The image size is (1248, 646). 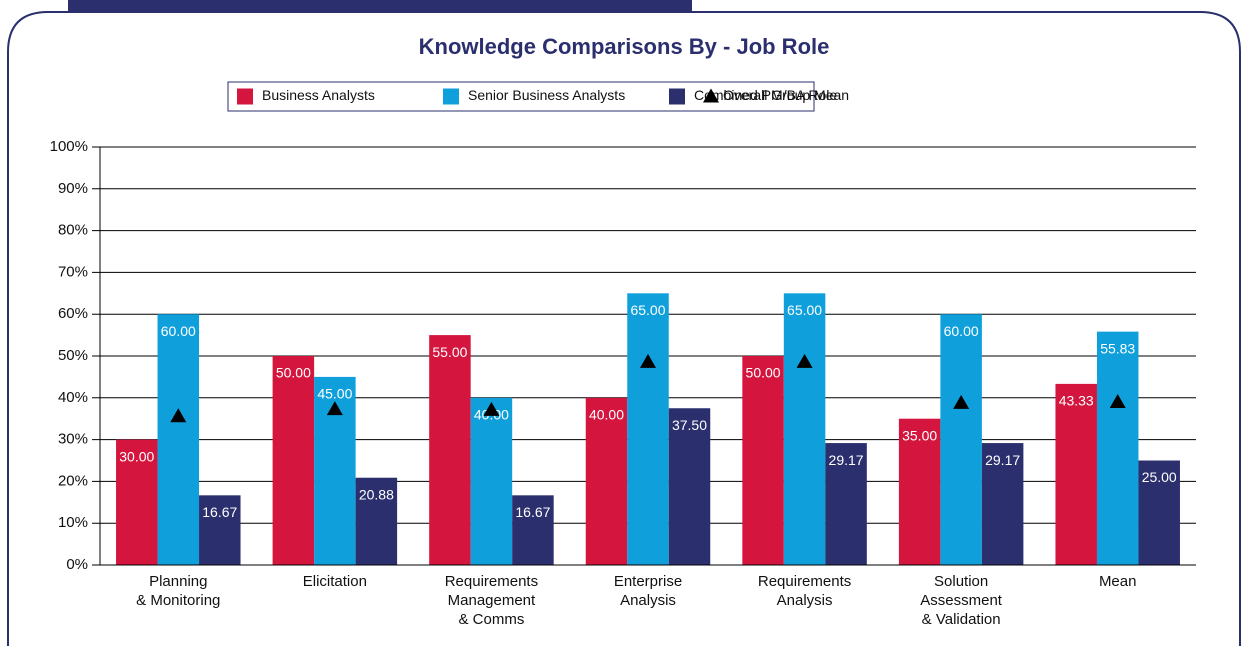 I want to click on data-label: 20.88, so click(x=376, y=494).